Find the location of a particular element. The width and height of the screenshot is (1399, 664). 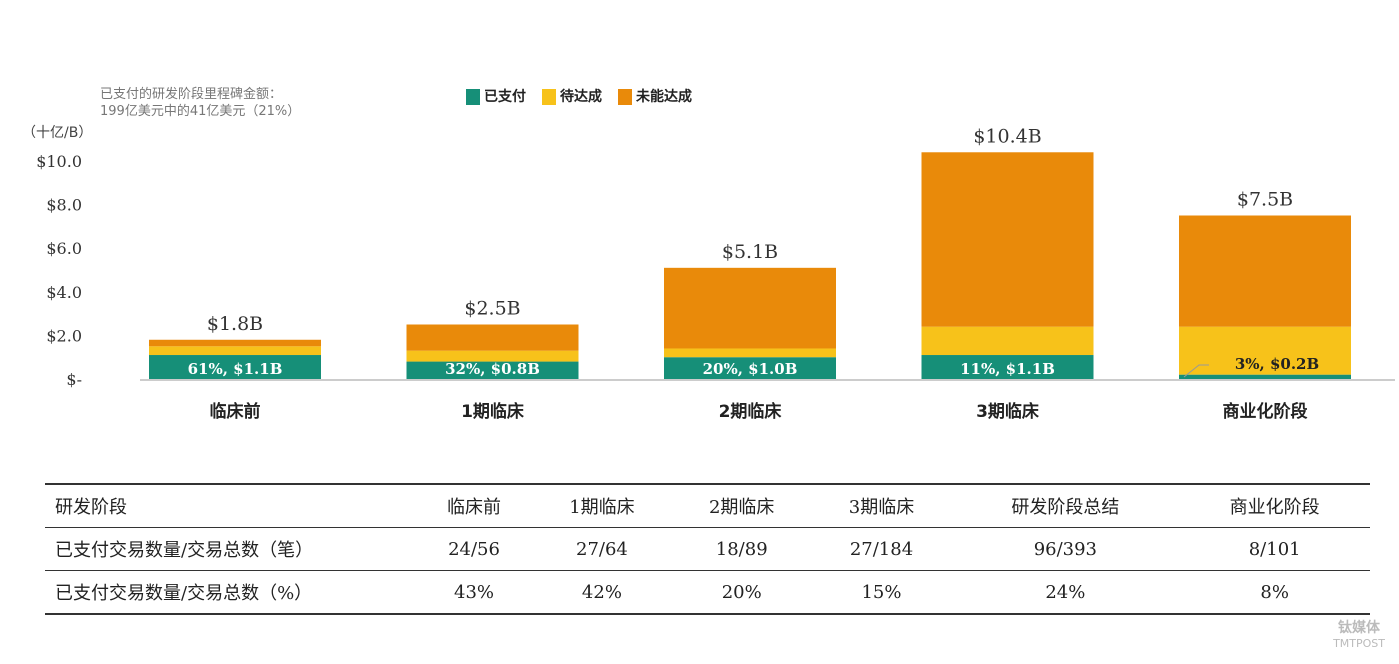

legend-label: 待达成 is located at coordinates (581, 97).